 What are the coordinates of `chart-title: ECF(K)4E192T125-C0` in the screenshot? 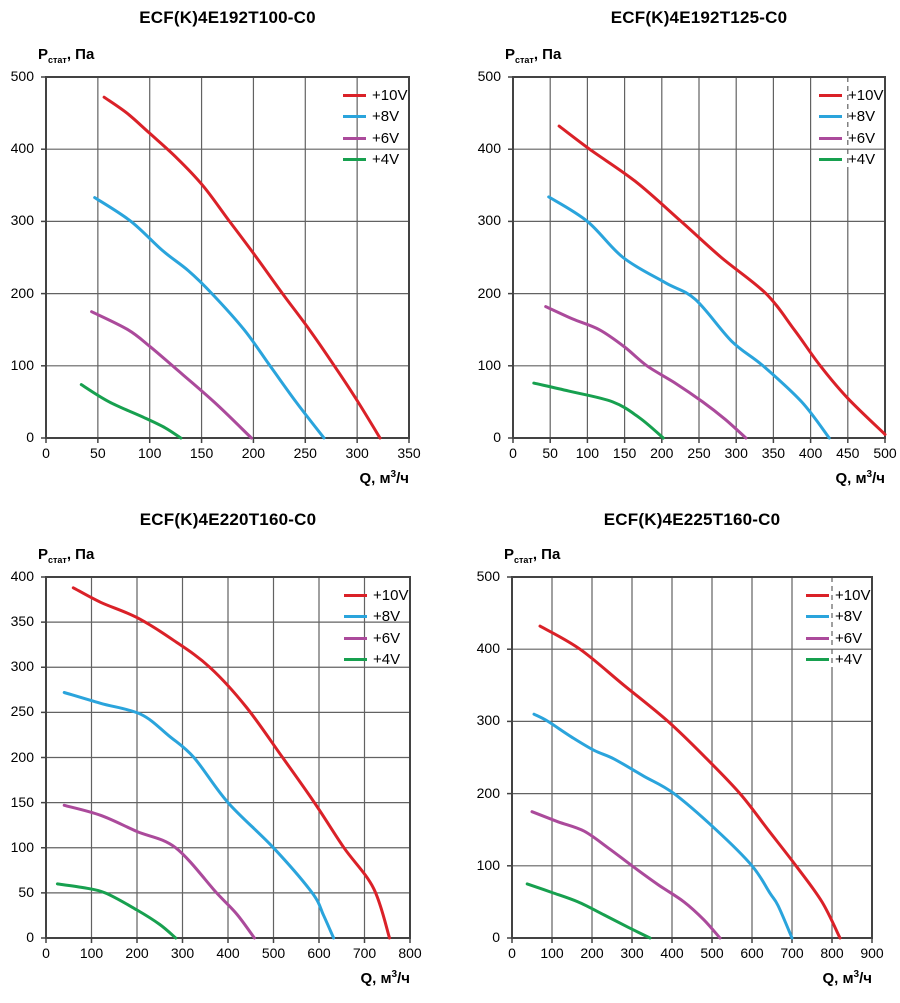 It's located at (699, 17).